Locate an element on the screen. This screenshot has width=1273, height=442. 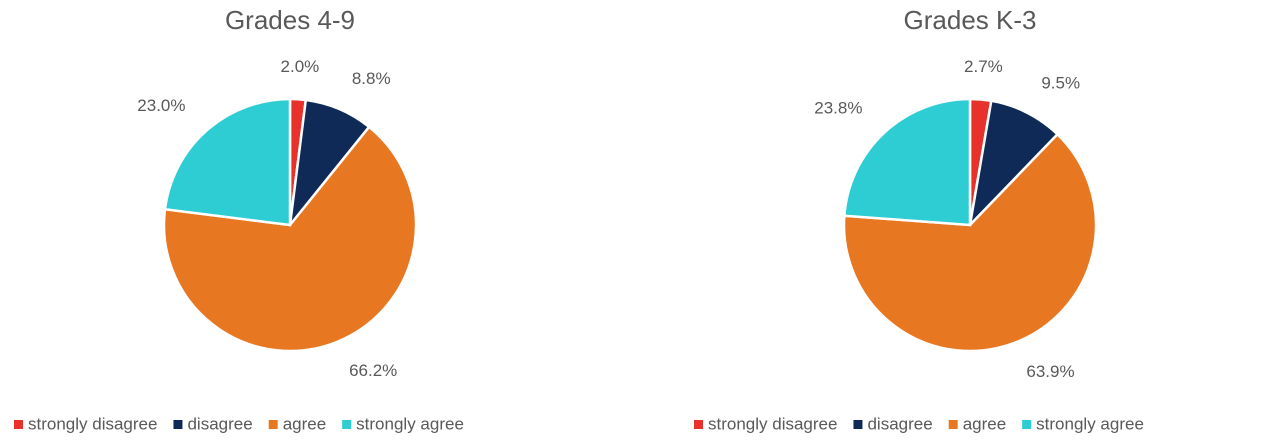
data-label: 23.8% is located at coordinates (838, 108).